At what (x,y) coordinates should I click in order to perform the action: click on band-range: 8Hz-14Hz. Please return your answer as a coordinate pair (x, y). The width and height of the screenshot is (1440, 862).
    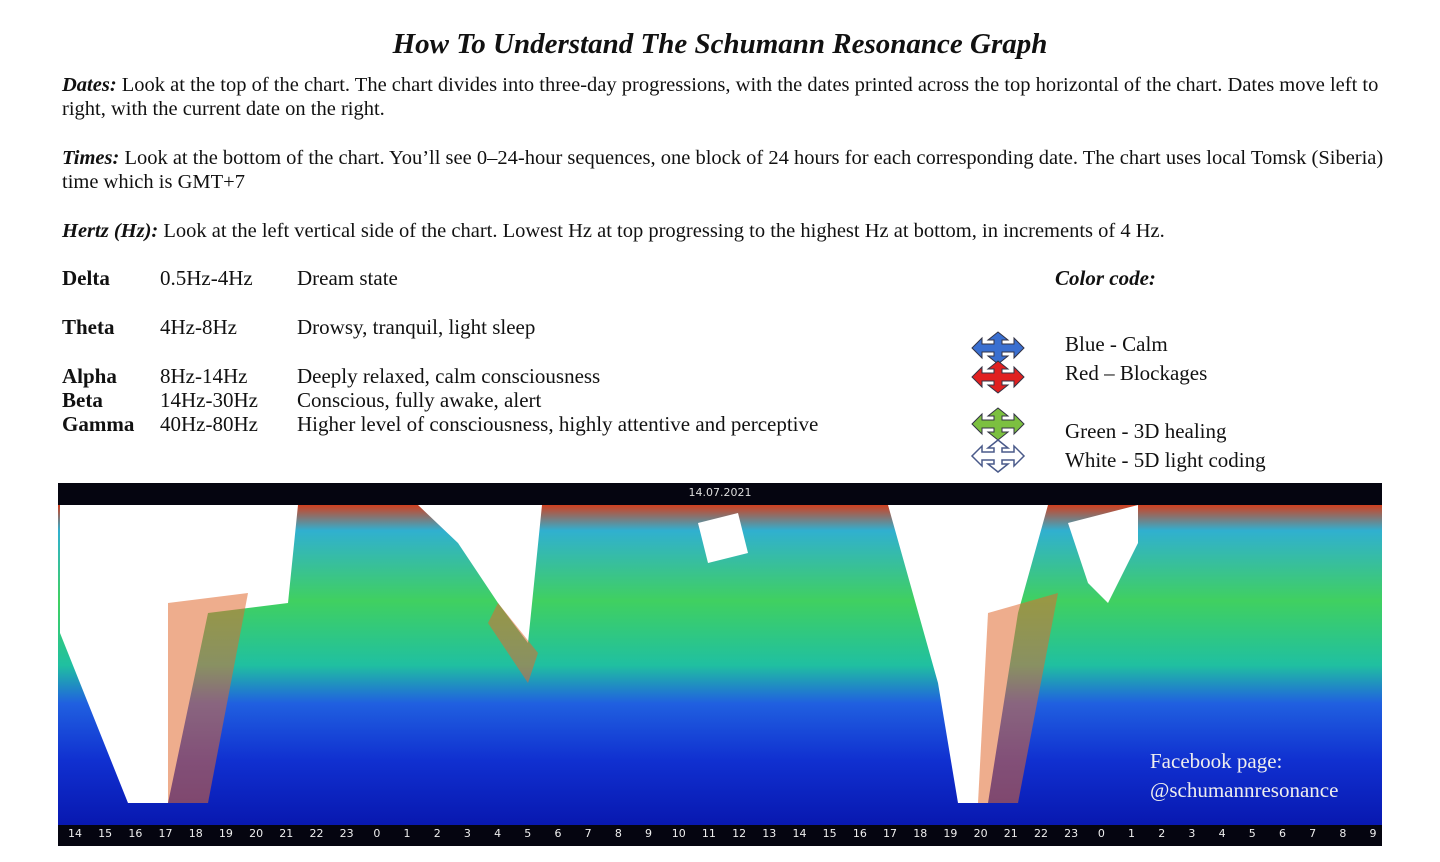
    Looking at the image, I should click on (204, 376).